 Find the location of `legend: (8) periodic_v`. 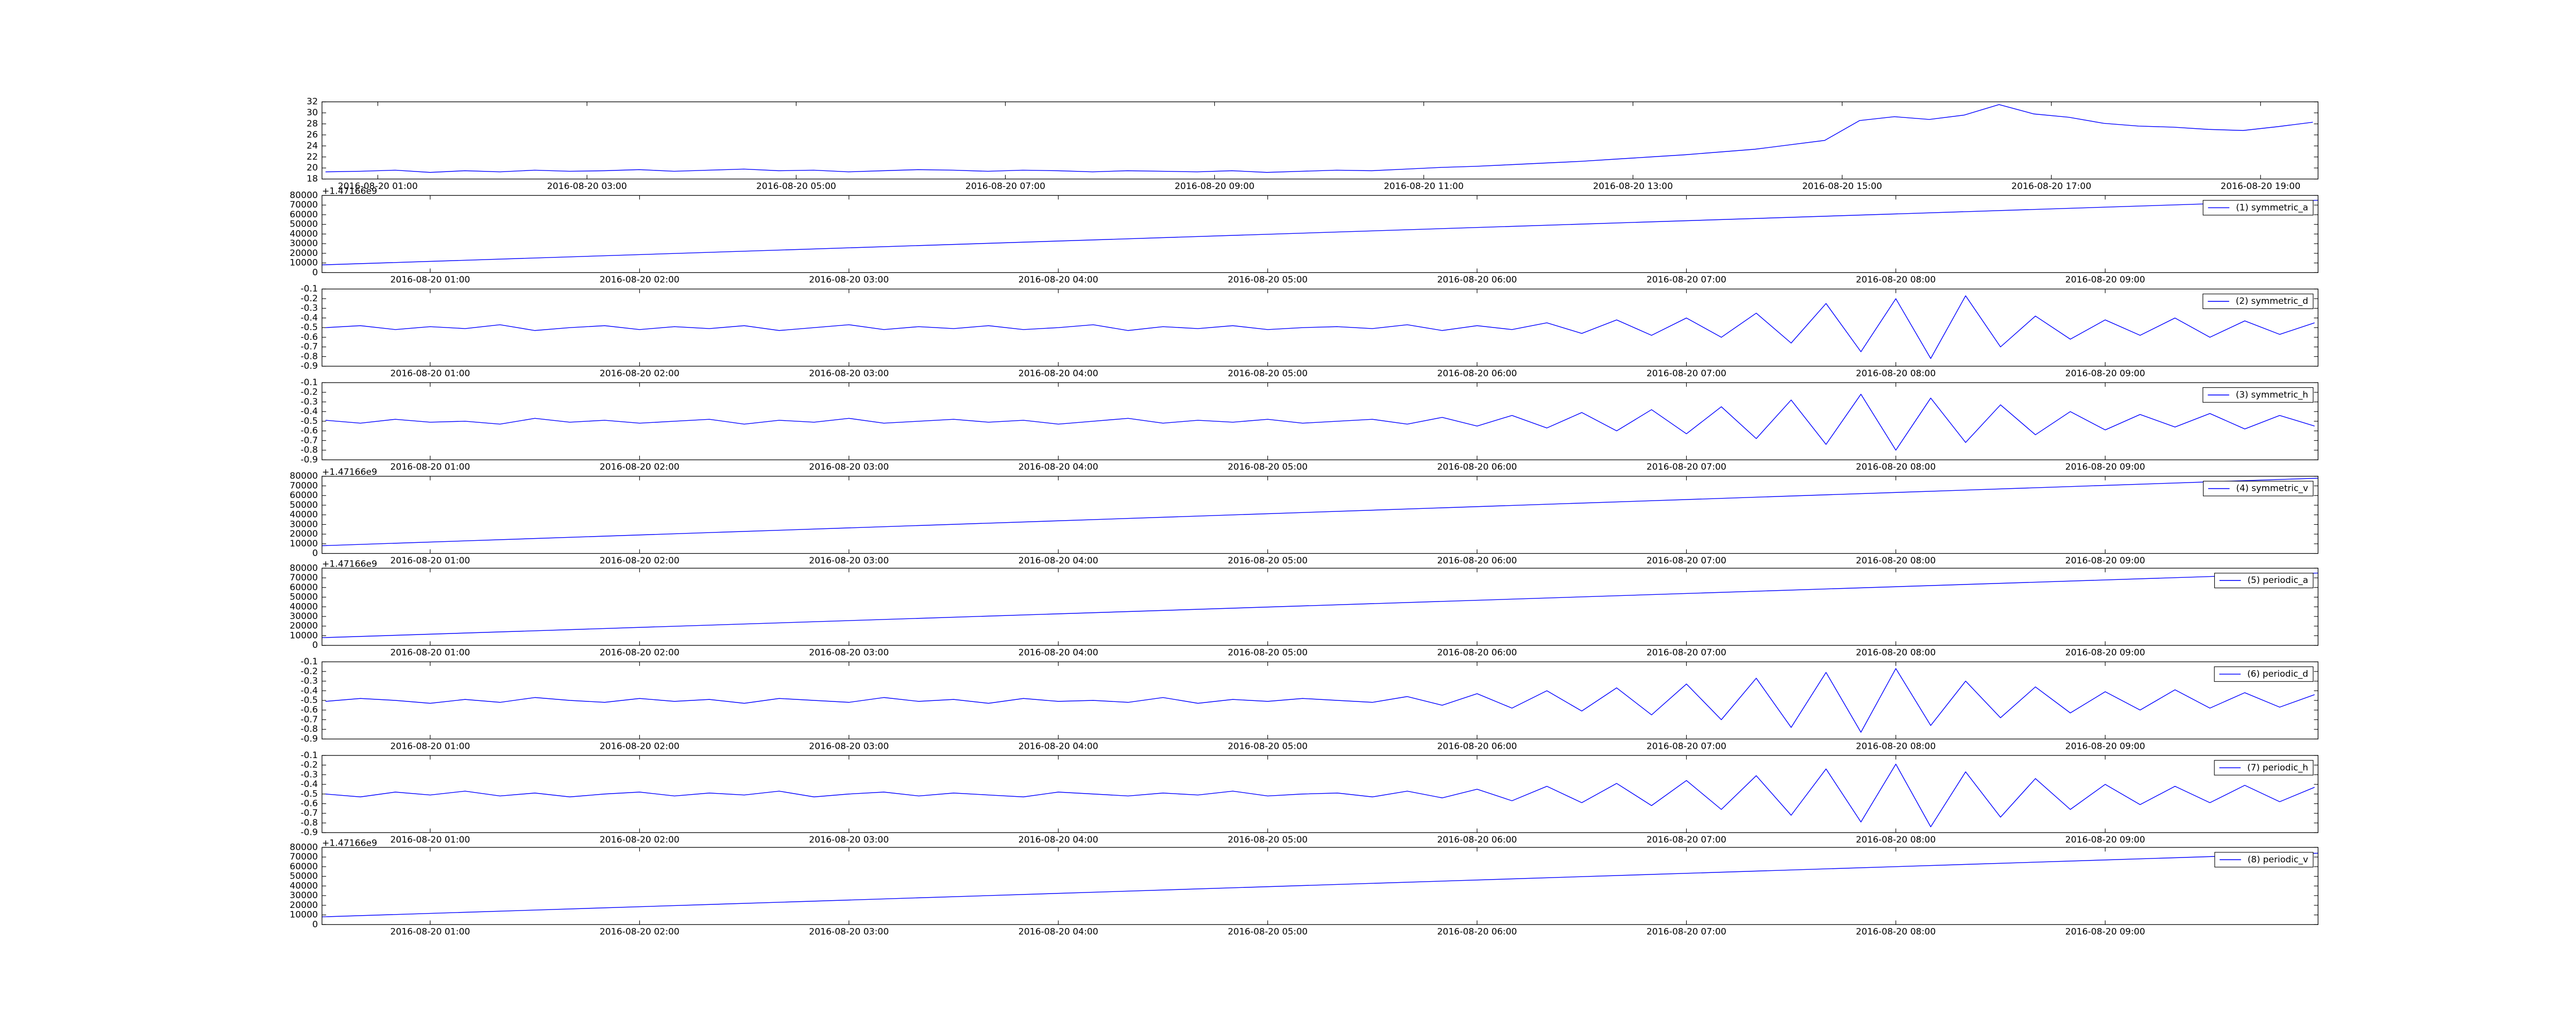

legend: (8) periodic_v is located at coordinates (2264, 860).